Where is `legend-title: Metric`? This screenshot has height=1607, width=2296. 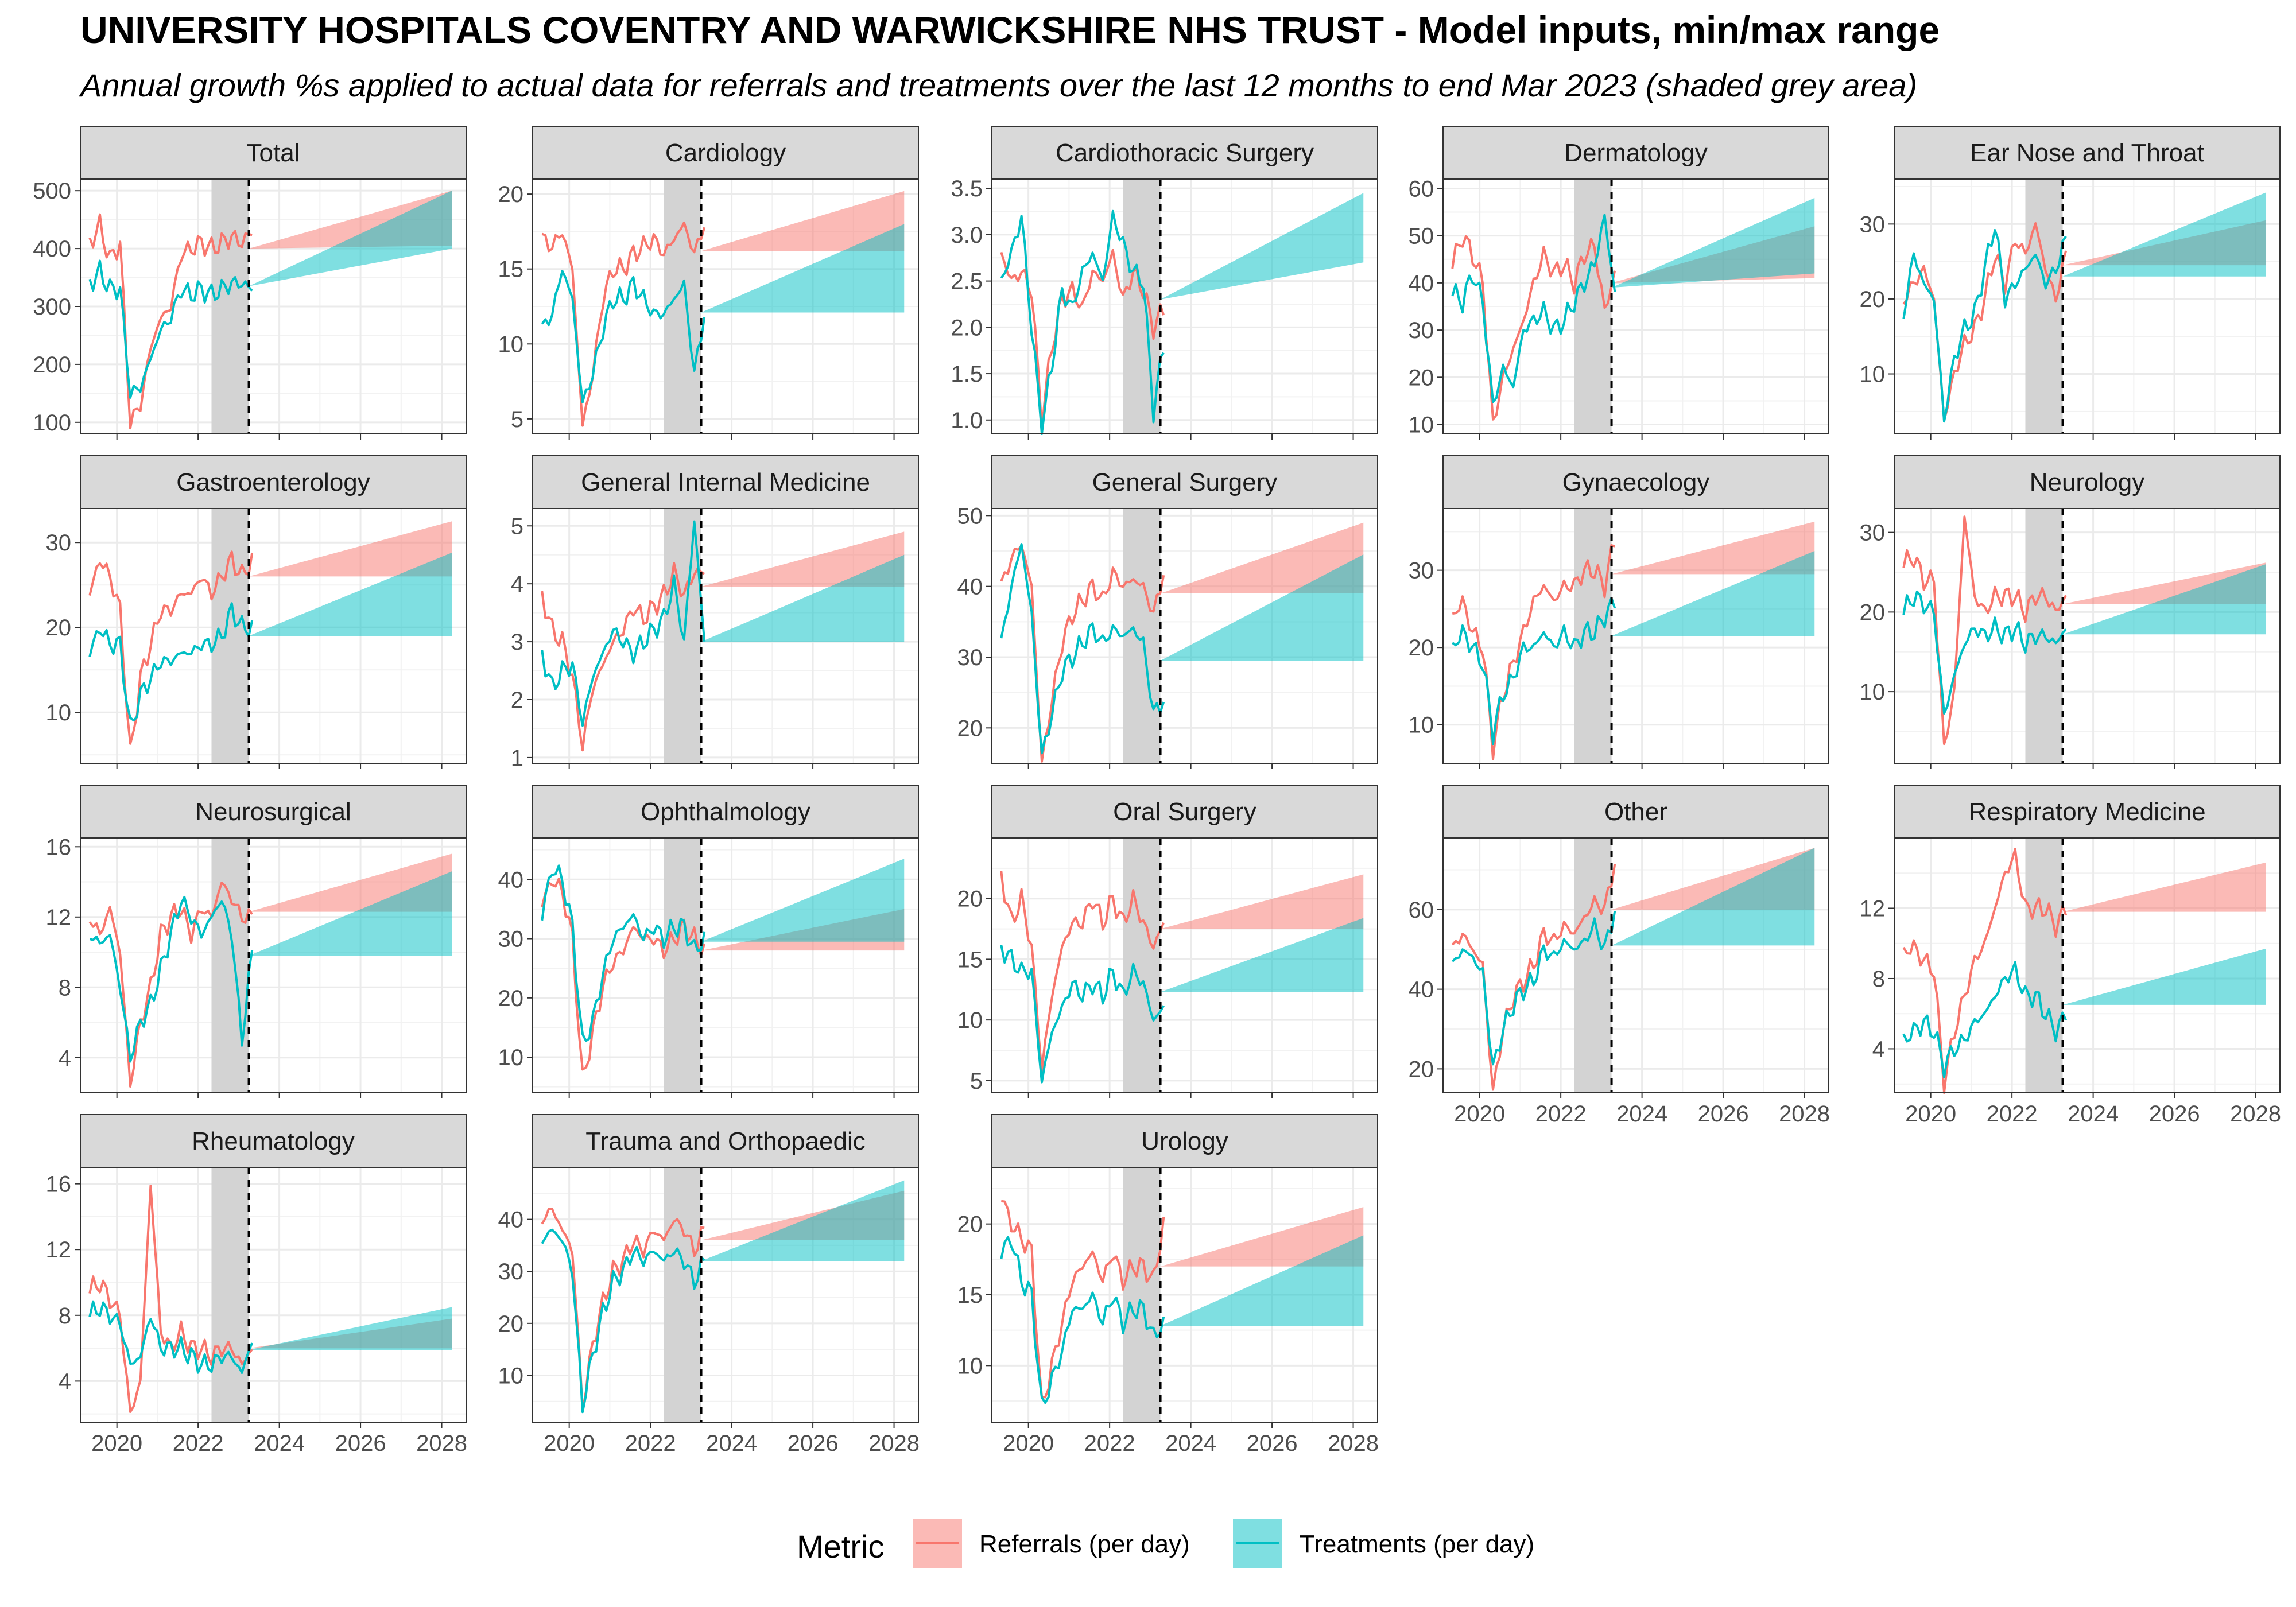 legend-title: Metric is located at coordinates (840, 1547).